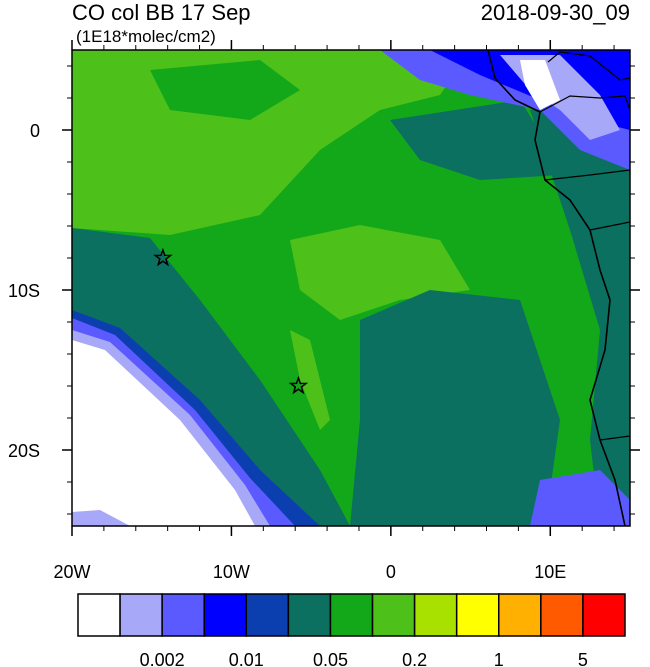  What do you see at coordinates (146, 36) in the screenshot?
I see `units: (1E18*molec/cm2)` at bounding box center [146, 36].